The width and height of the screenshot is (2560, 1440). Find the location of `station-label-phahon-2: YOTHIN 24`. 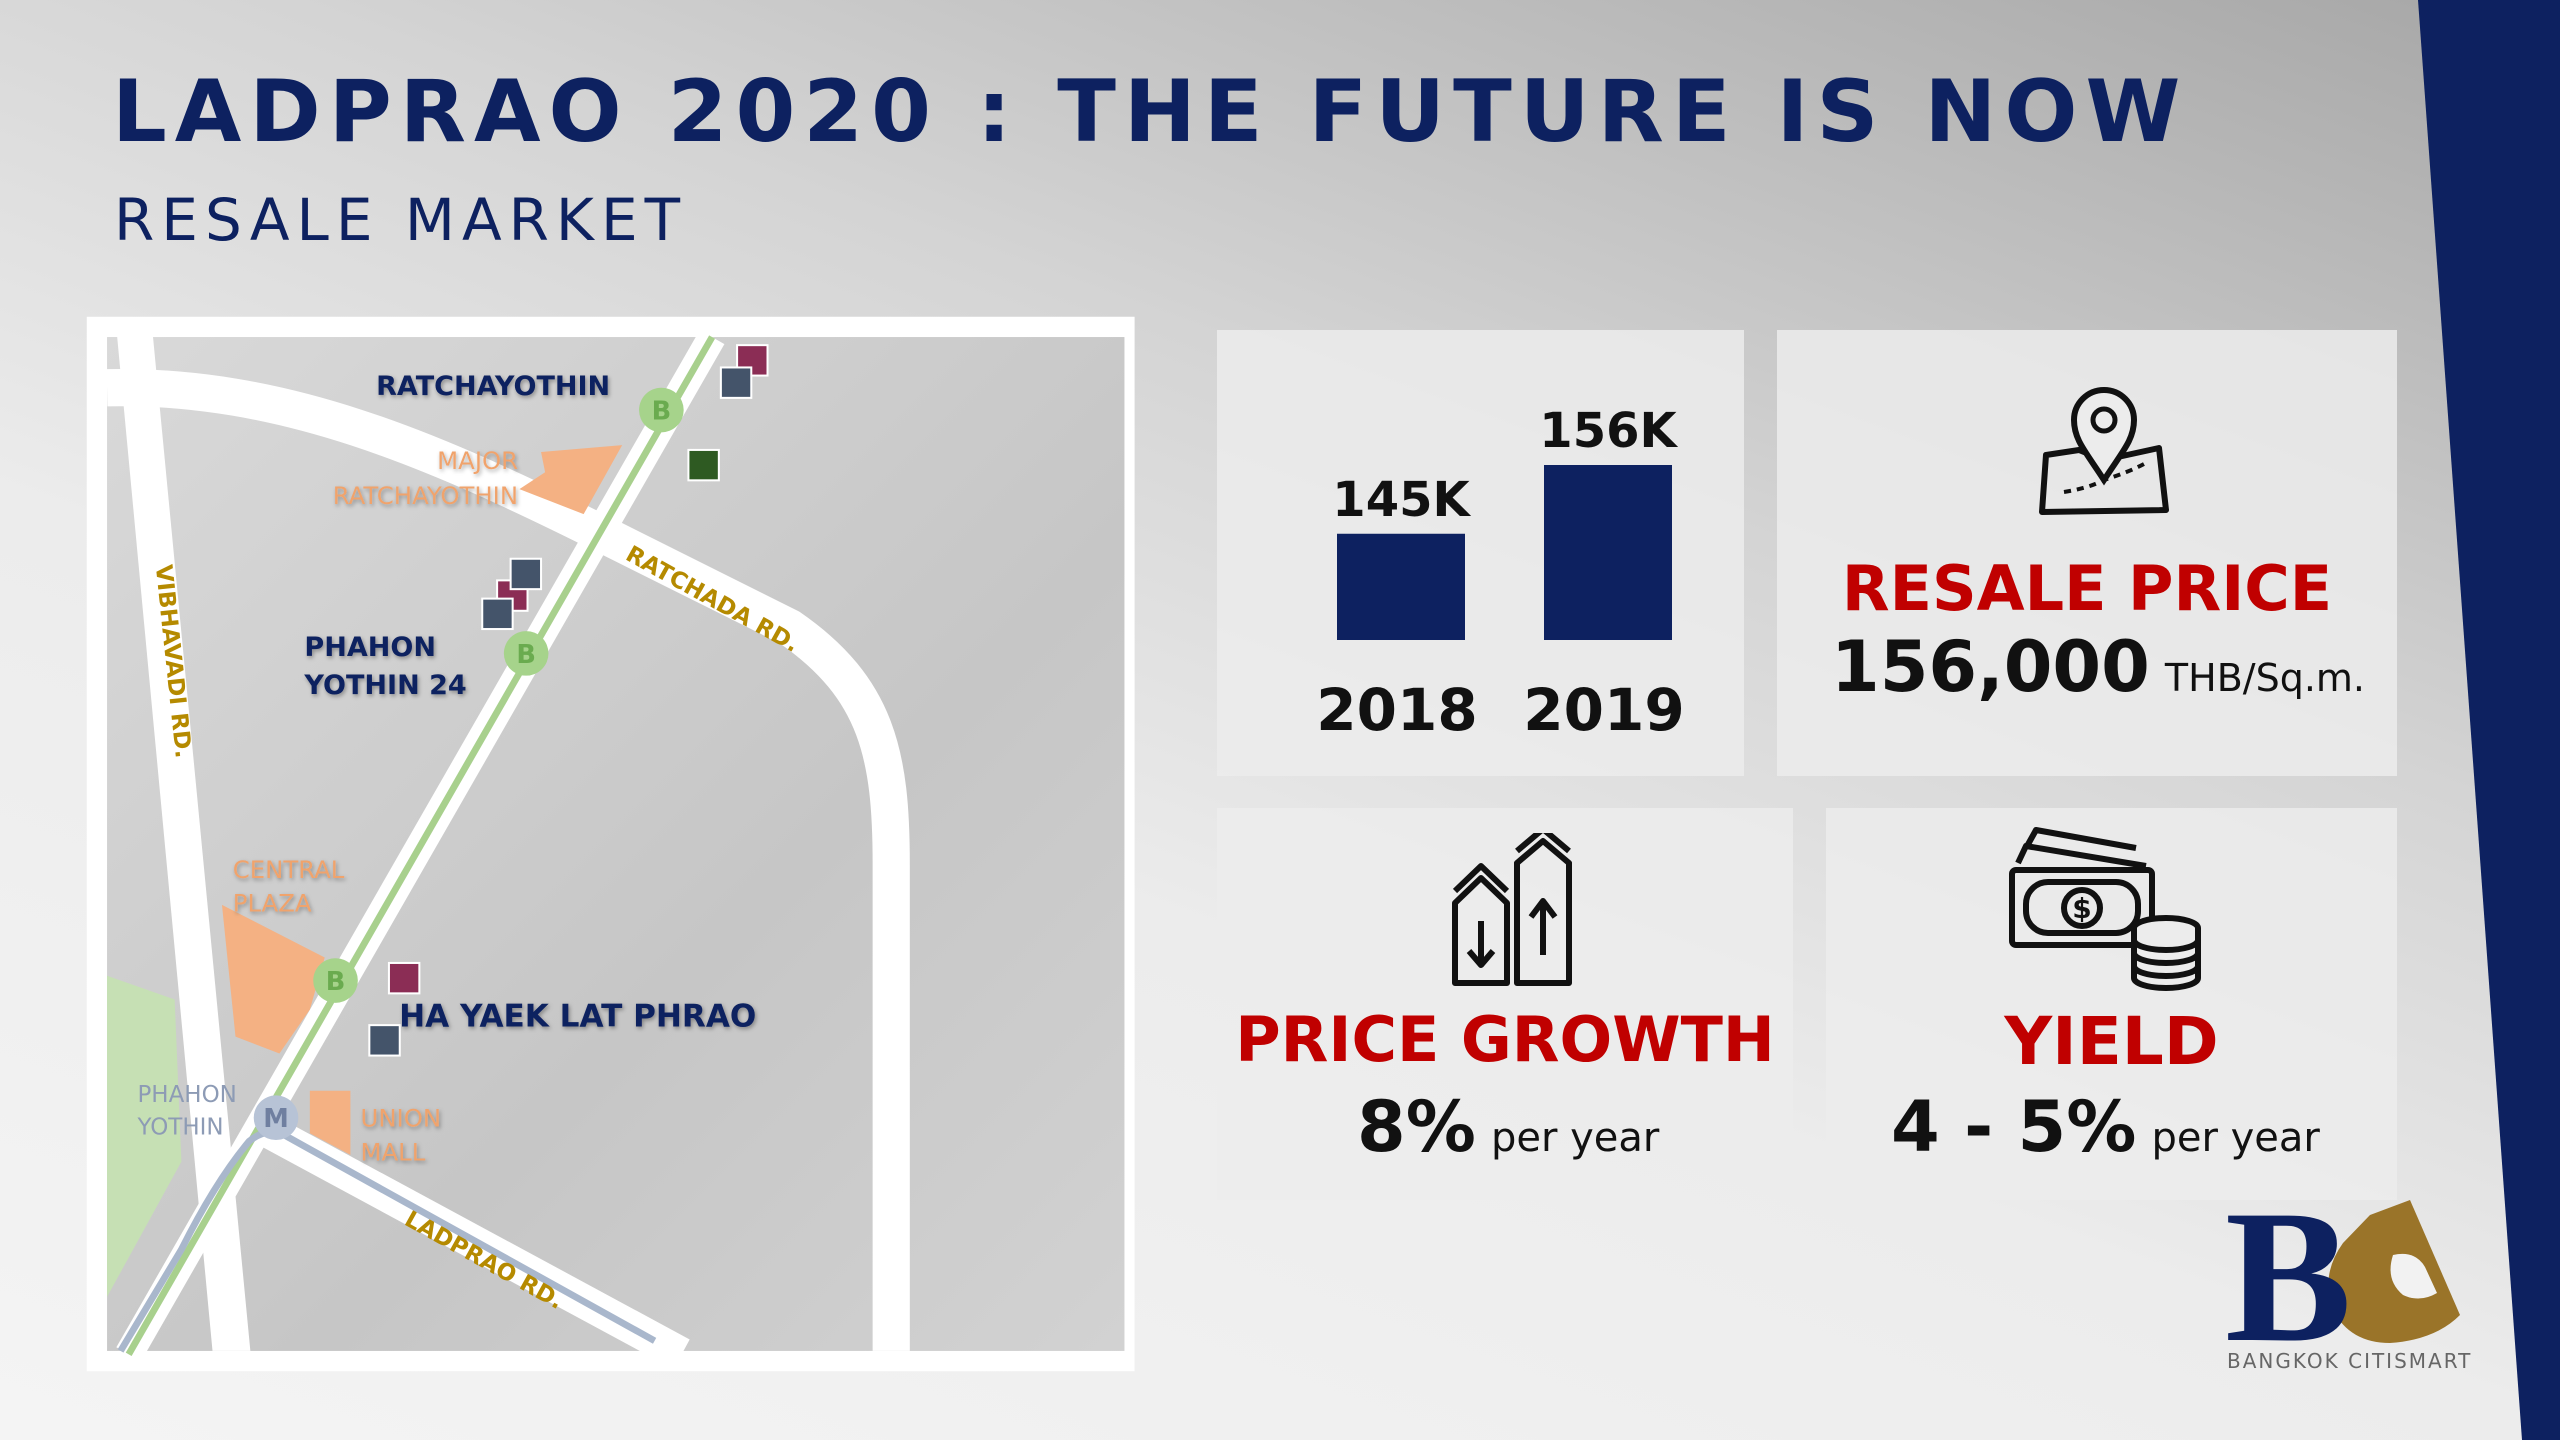

station-label-phahon-2: YOTHIN 24 is located at coordinates (384, 685).